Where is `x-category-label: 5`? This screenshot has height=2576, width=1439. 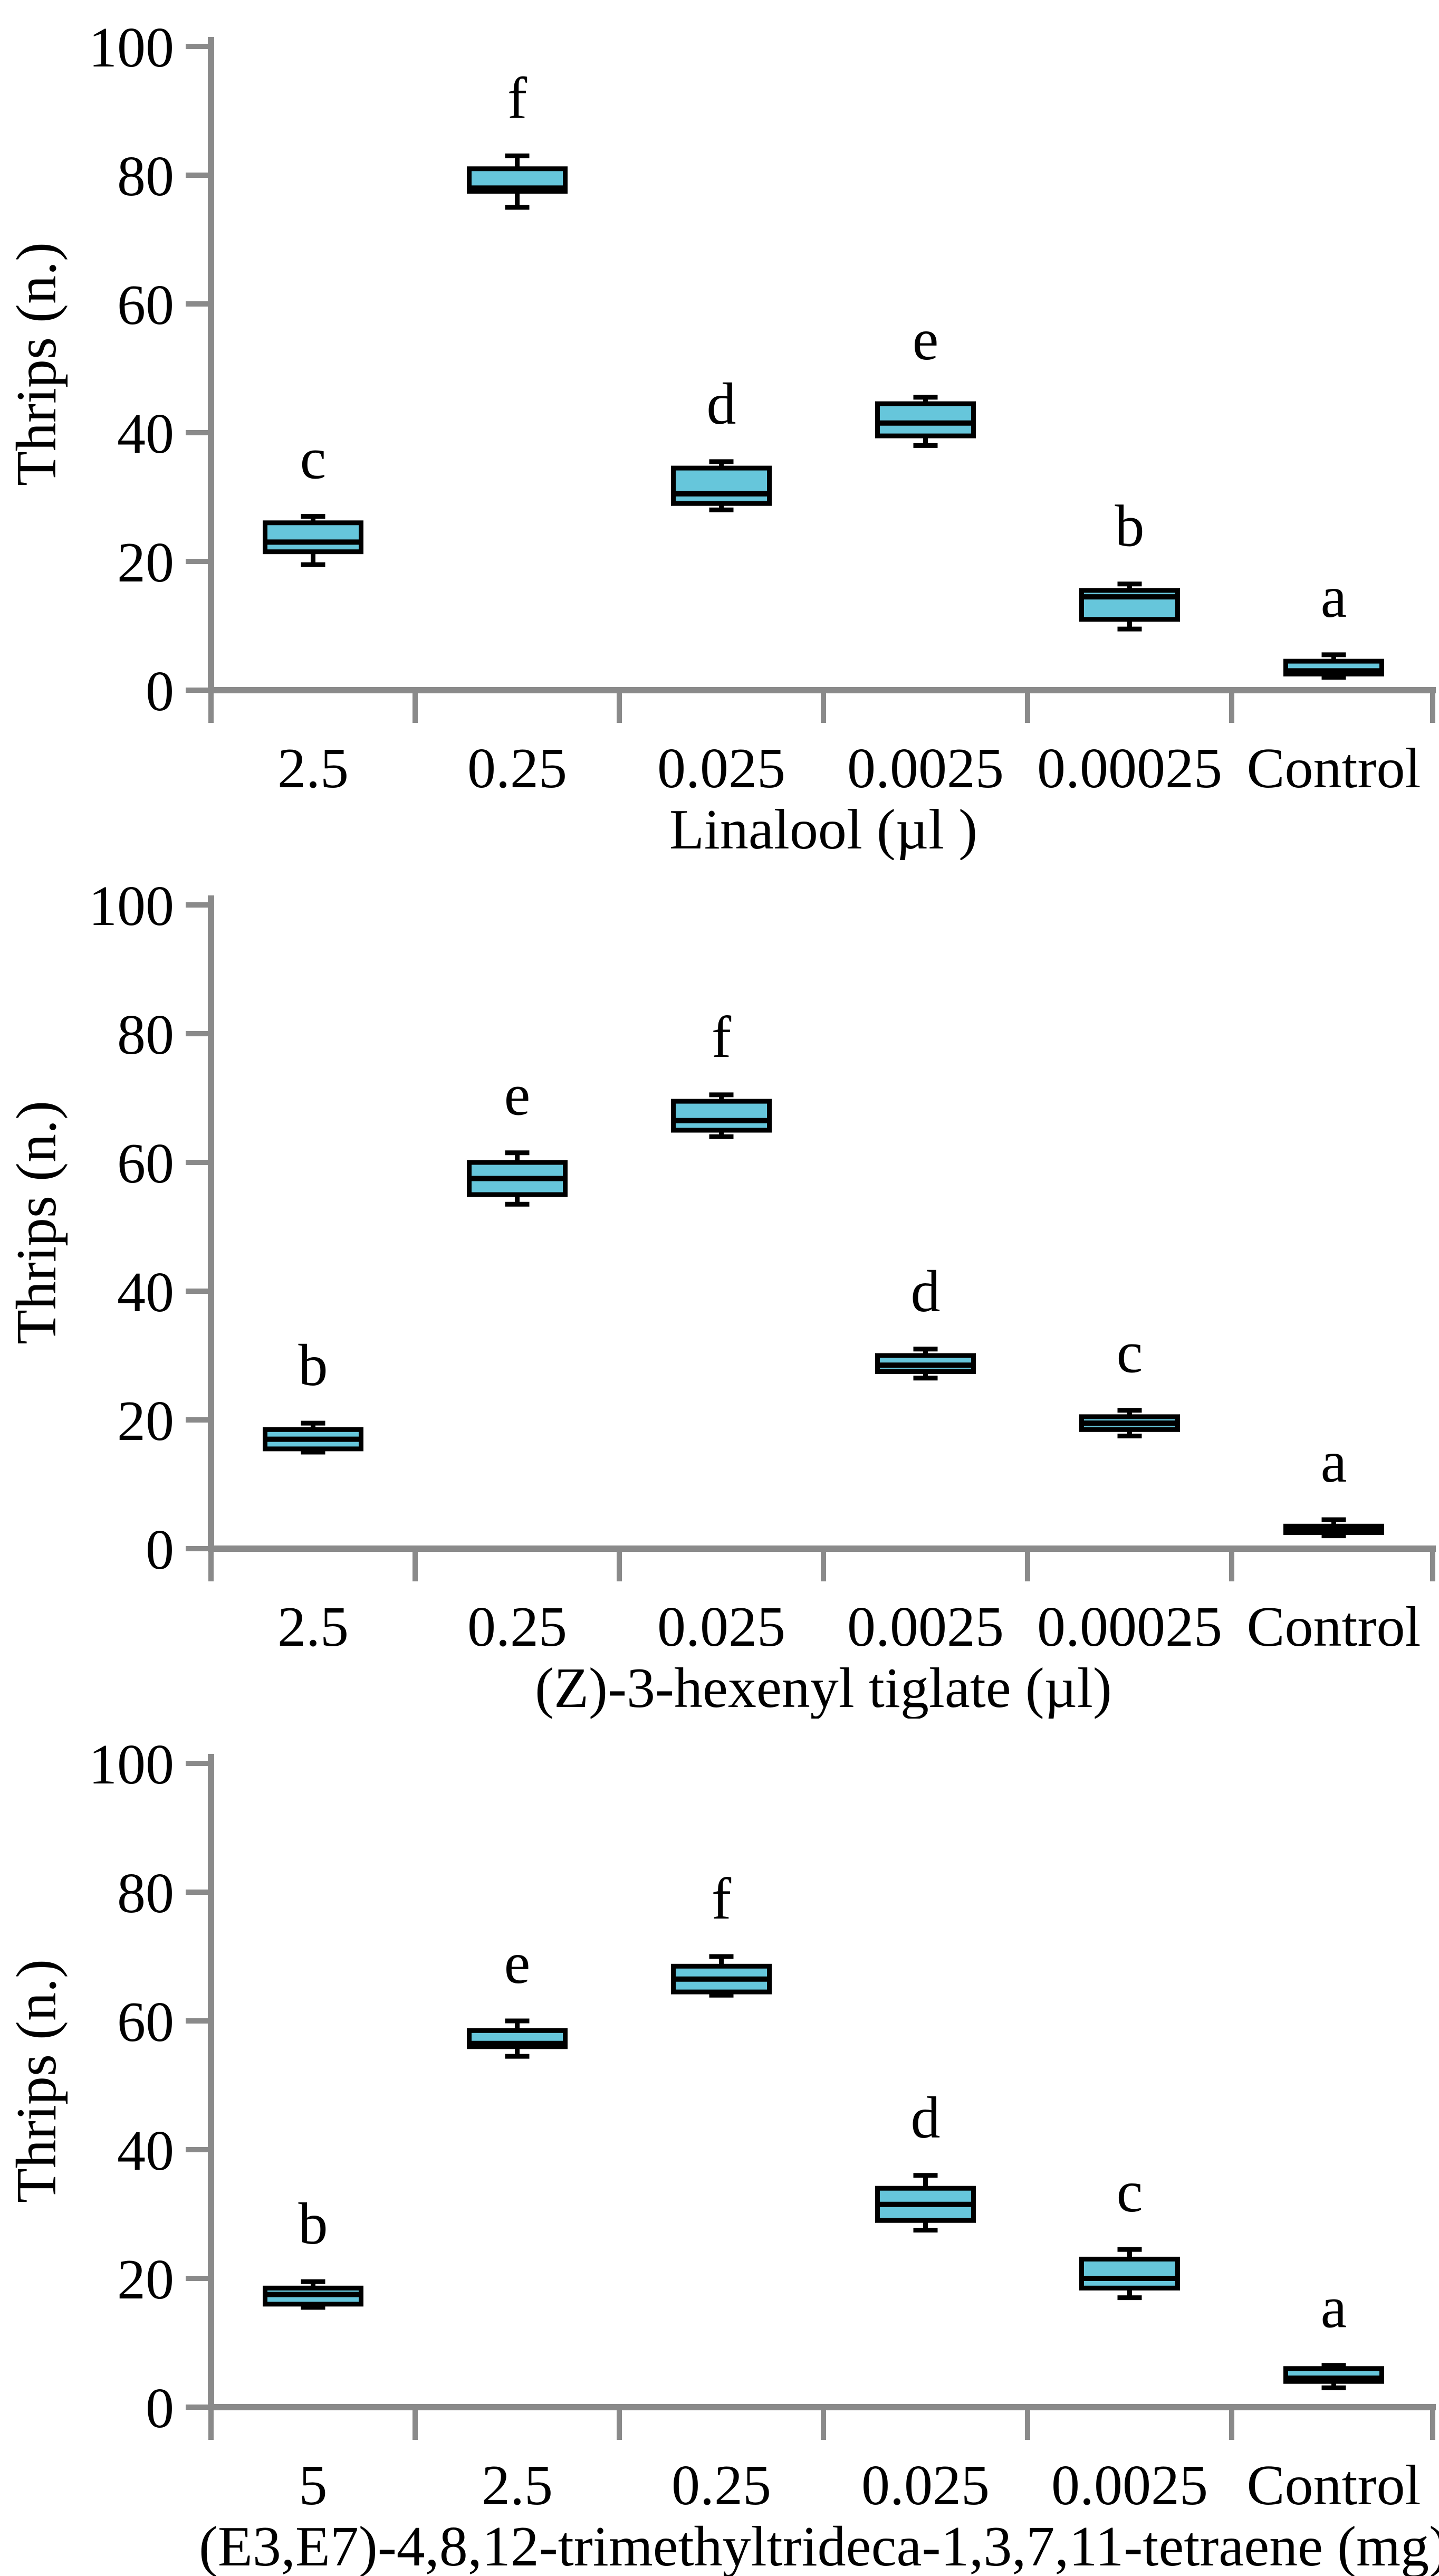
x-category-label: 5 is located at coordinates (313, 2485).